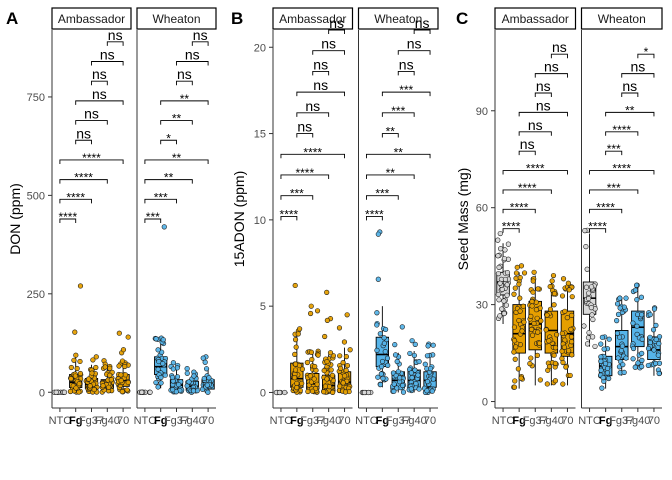 This screenshot has height=480, width=672. What do you see at coordinates (567, 351) in the screenshot?
I see `box-fg70: 70` at bounding box center [567, 351].